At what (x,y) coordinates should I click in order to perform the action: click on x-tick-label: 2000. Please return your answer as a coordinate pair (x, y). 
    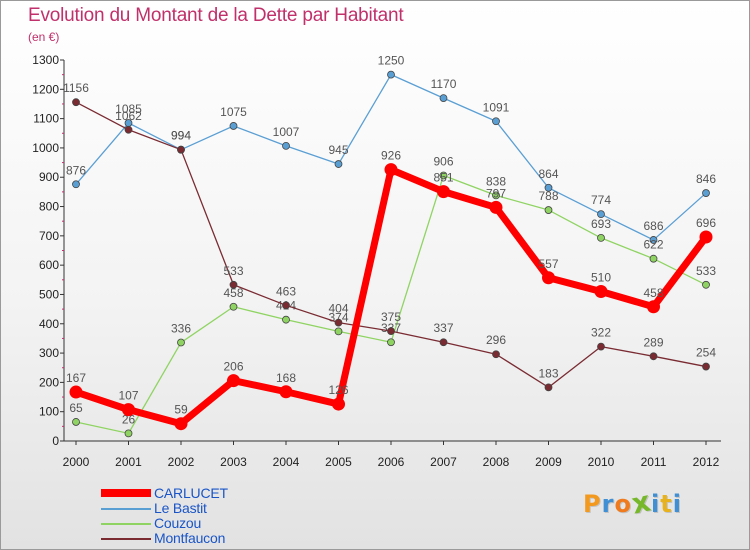
    Looking at the image, I should click on (76, 462).